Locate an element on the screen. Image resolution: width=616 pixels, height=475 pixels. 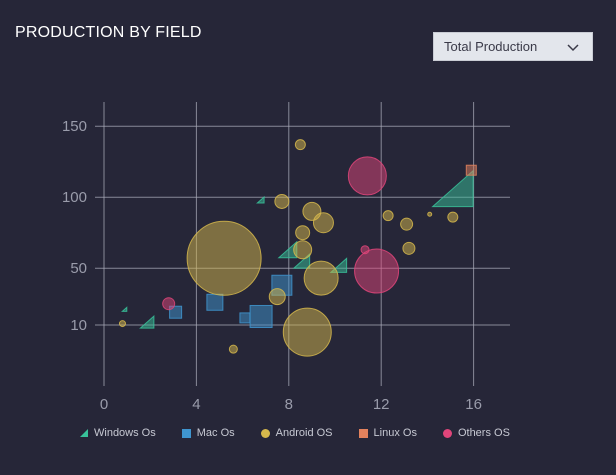
legend-label: Windows Os is located at coordinates (125, 433).